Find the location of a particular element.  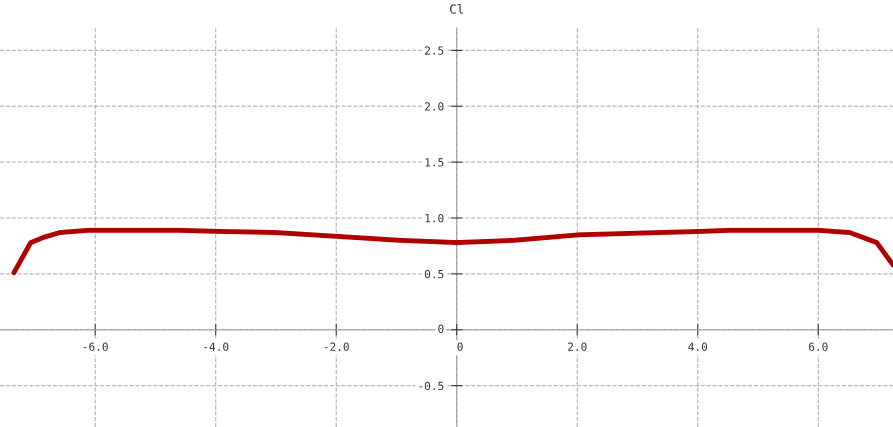

x-tick-label: 4.0 is located at coordinates (698, 346).